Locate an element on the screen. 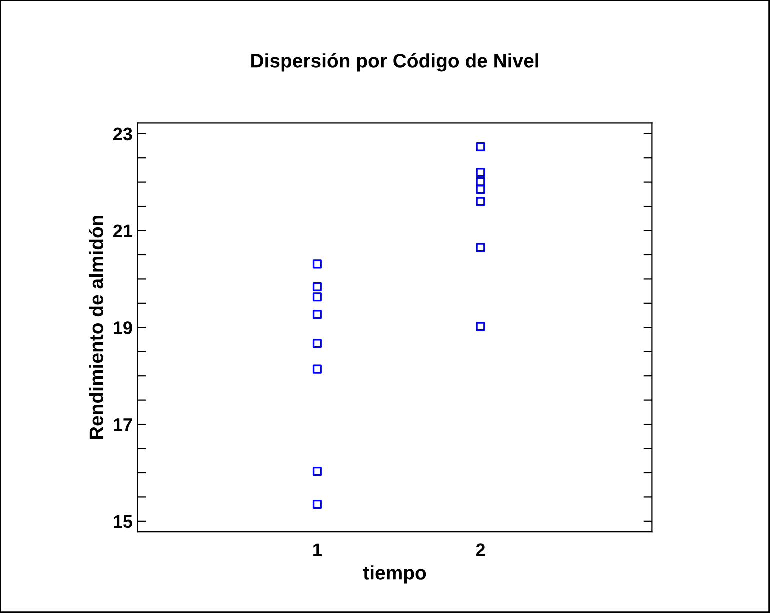 The image size is (770, 613). y-tick-label: 19 is located at coordinates (123, 328).